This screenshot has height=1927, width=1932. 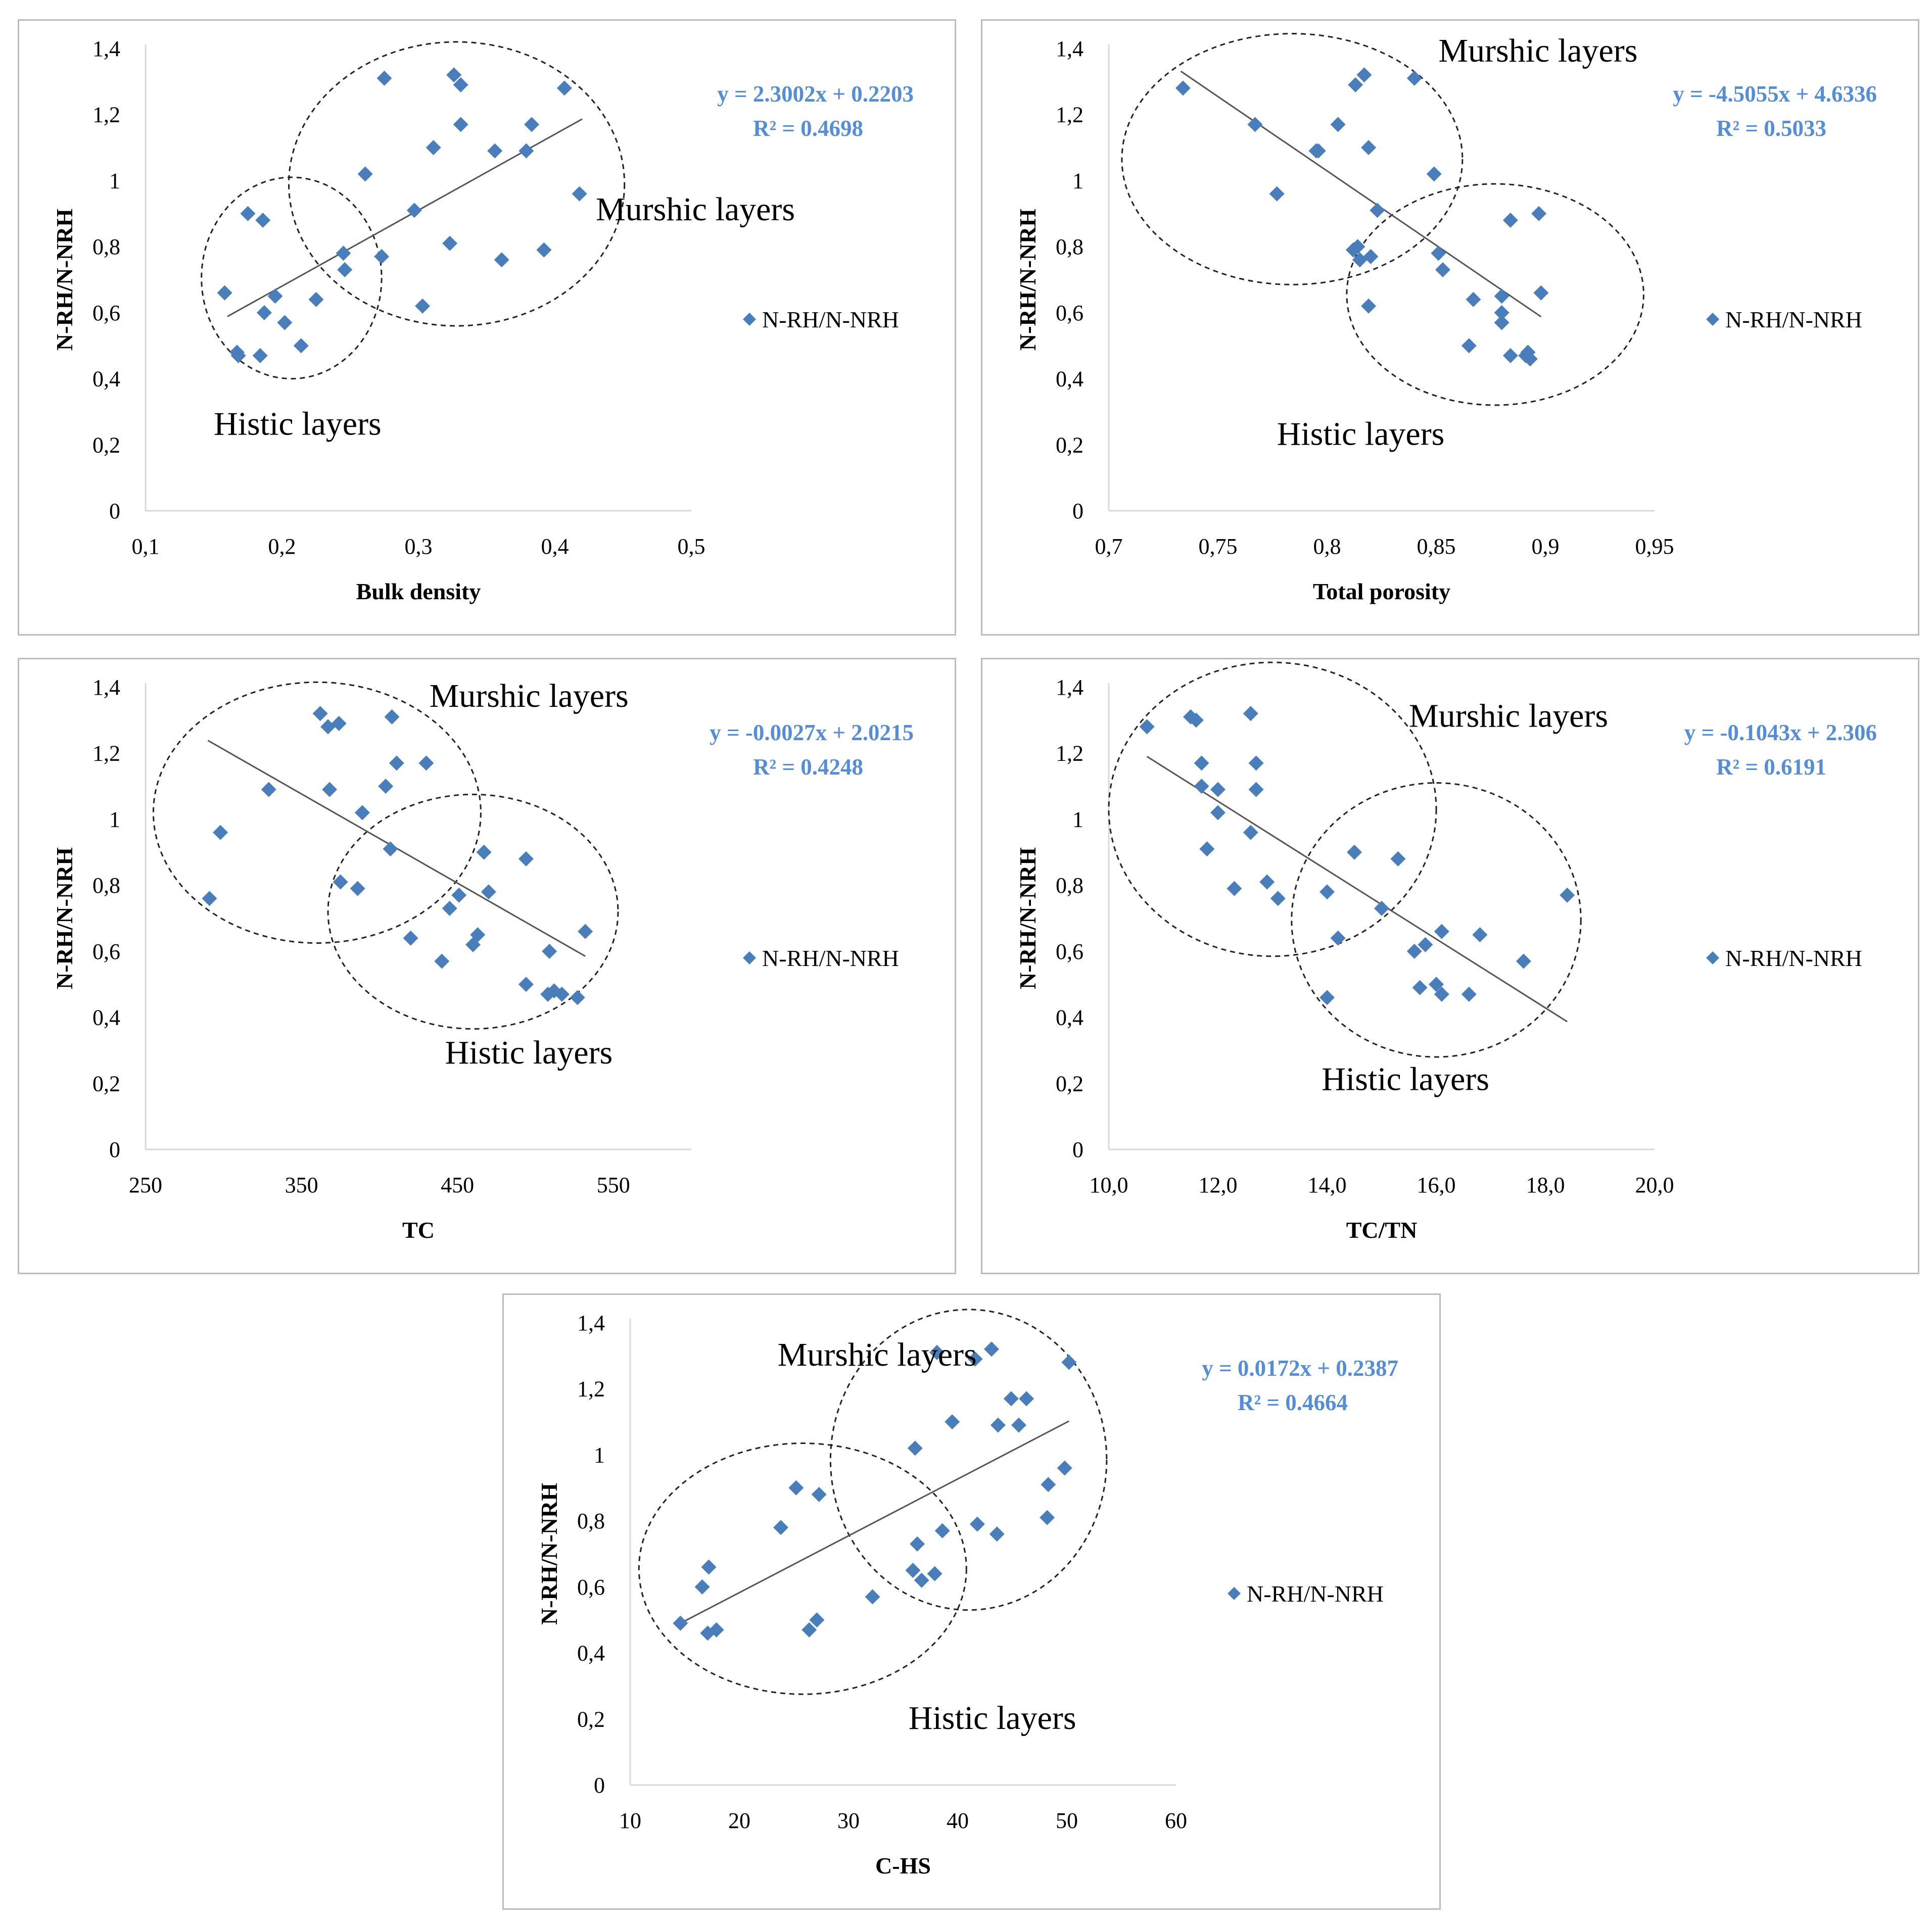 What do you see at coordinates (114, 180) in the screenshot?
I see `y-tick-label: 1` at bounding box center [114, 180].